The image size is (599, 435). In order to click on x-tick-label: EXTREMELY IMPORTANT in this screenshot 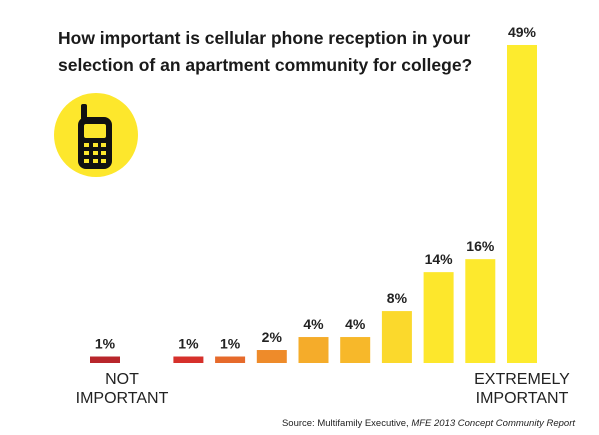, I will do `click(522, 389)`.